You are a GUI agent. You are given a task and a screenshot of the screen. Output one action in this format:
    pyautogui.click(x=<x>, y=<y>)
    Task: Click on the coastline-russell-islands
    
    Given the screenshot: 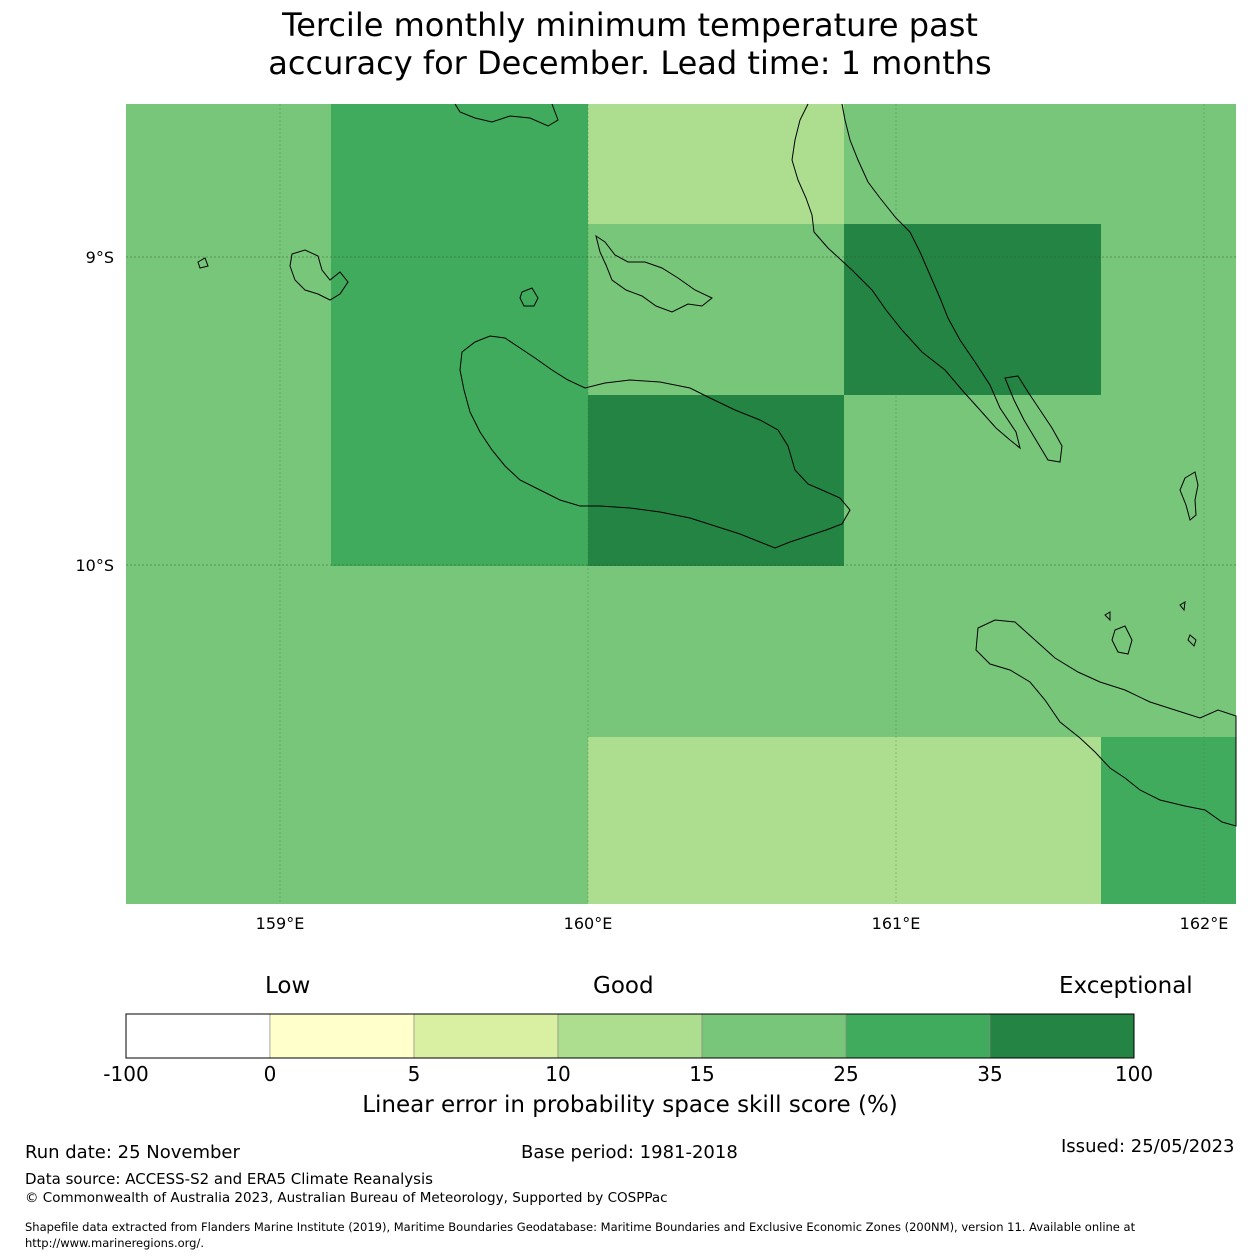 What is the action you would take?
    pyautogui.click(x=319, y=275)
    